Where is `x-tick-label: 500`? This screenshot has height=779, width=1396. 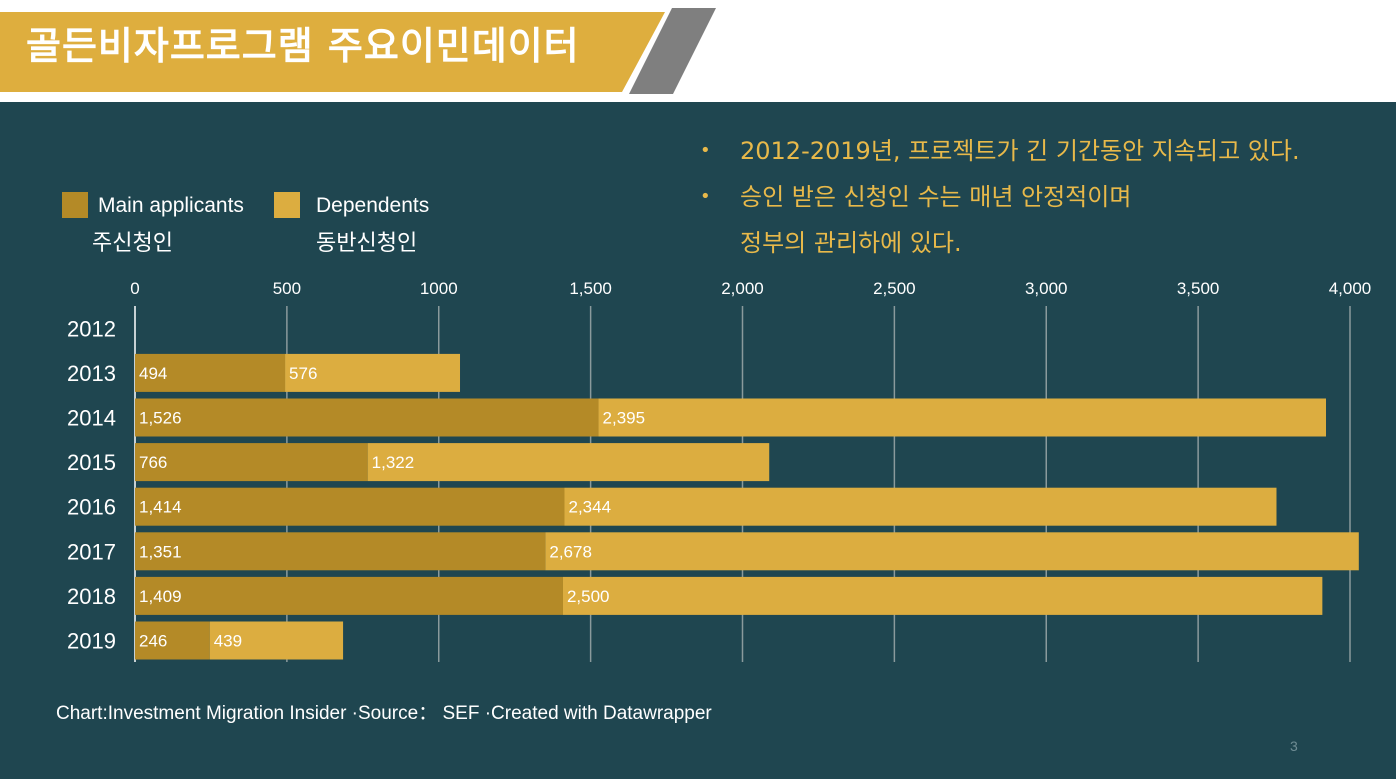 x-tick-label: 500 is located at coordinates (287, 288).